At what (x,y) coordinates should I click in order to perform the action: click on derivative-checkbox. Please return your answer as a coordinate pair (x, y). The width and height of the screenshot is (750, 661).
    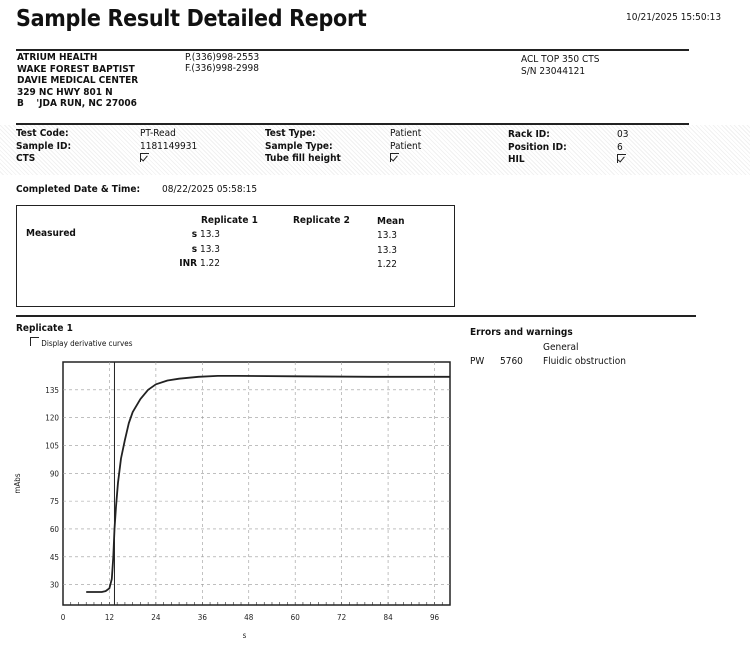
    Looking at the image, I should click on (34, 341).